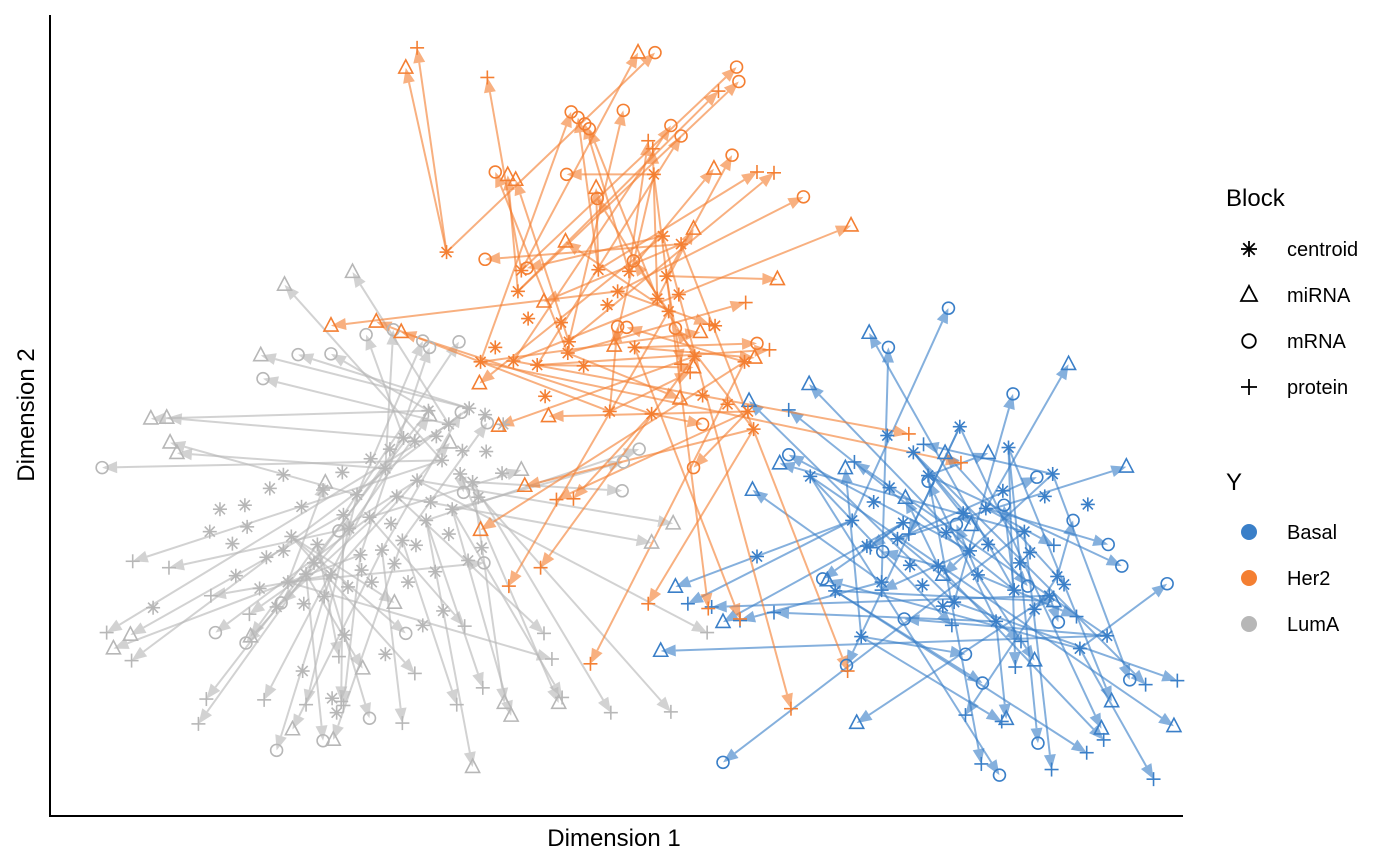 This screenshot has width=1400, height=865. Describe the element at coordinates (749, 178) in the screenshot. I see `her2-protein-arrow-head` at that location.